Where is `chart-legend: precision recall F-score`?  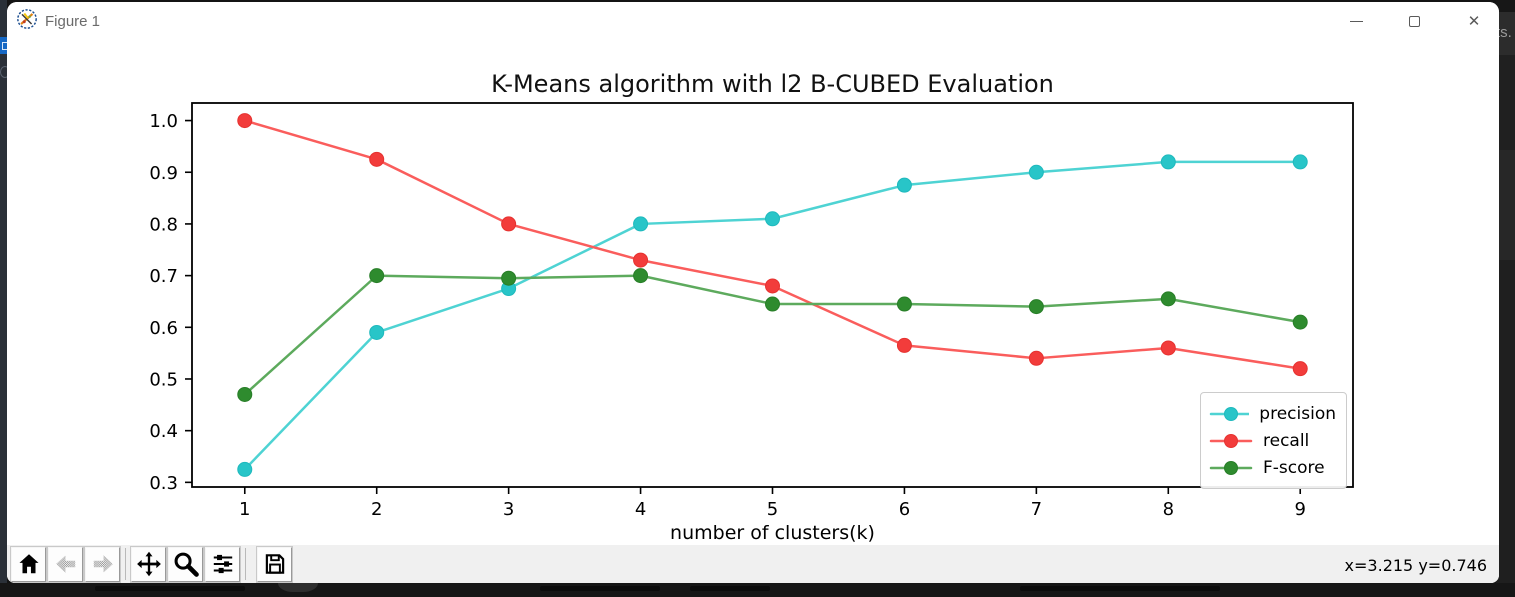 chart-legend: precision recall F-score is located at coordinates (1273, 440).